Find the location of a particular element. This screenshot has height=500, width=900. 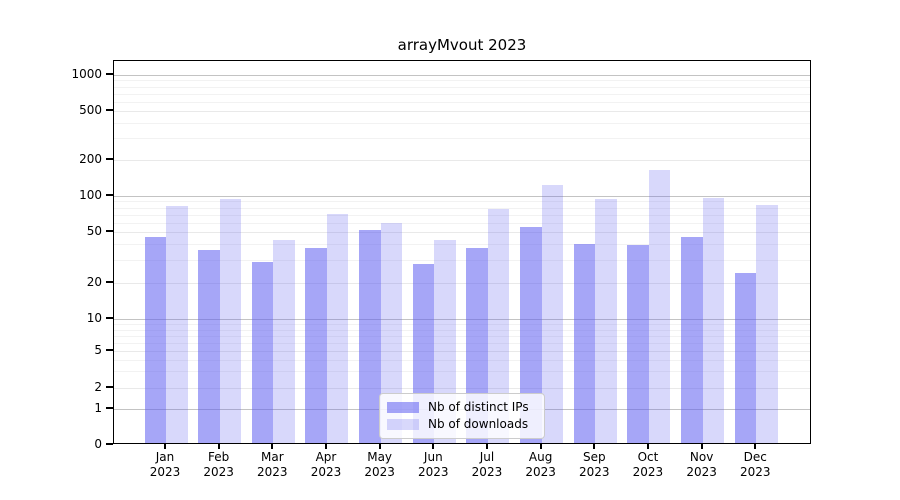

y-tick-label: 500 is located at coordinates (90, 110).